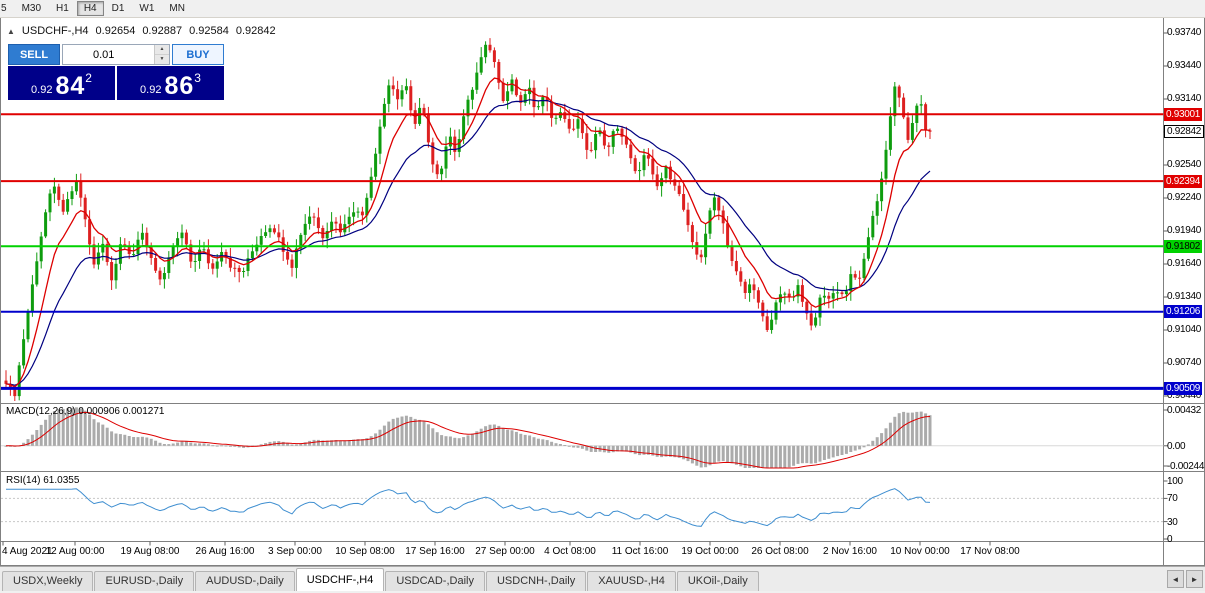  I want to click on macd-axis-label: 0.00432, so click(1184, 410).